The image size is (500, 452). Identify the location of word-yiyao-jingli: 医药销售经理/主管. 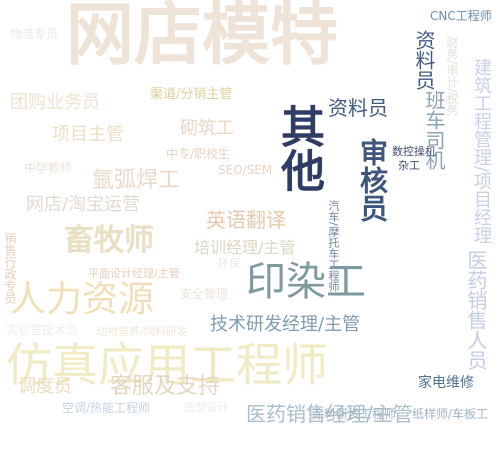
(329, 414).